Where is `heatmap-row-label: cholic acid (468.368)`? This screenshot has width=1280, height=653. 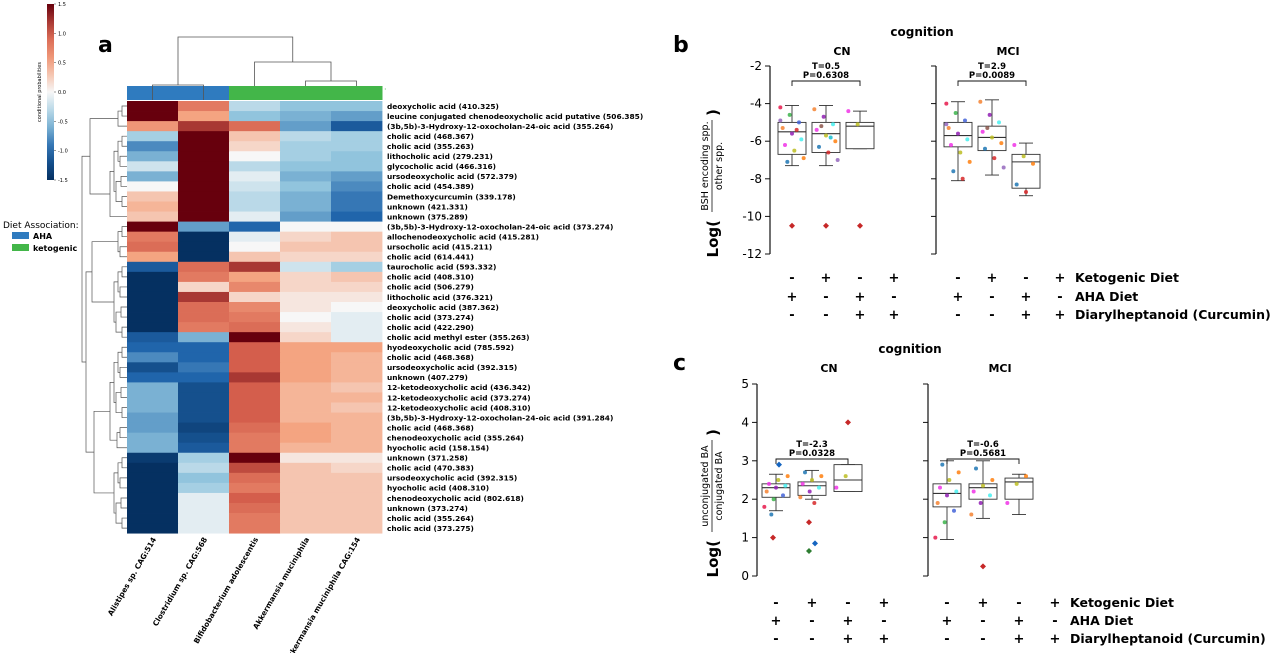 heatmap-row-label: cholic acid (468.368) is located at coordinates (430, 357).